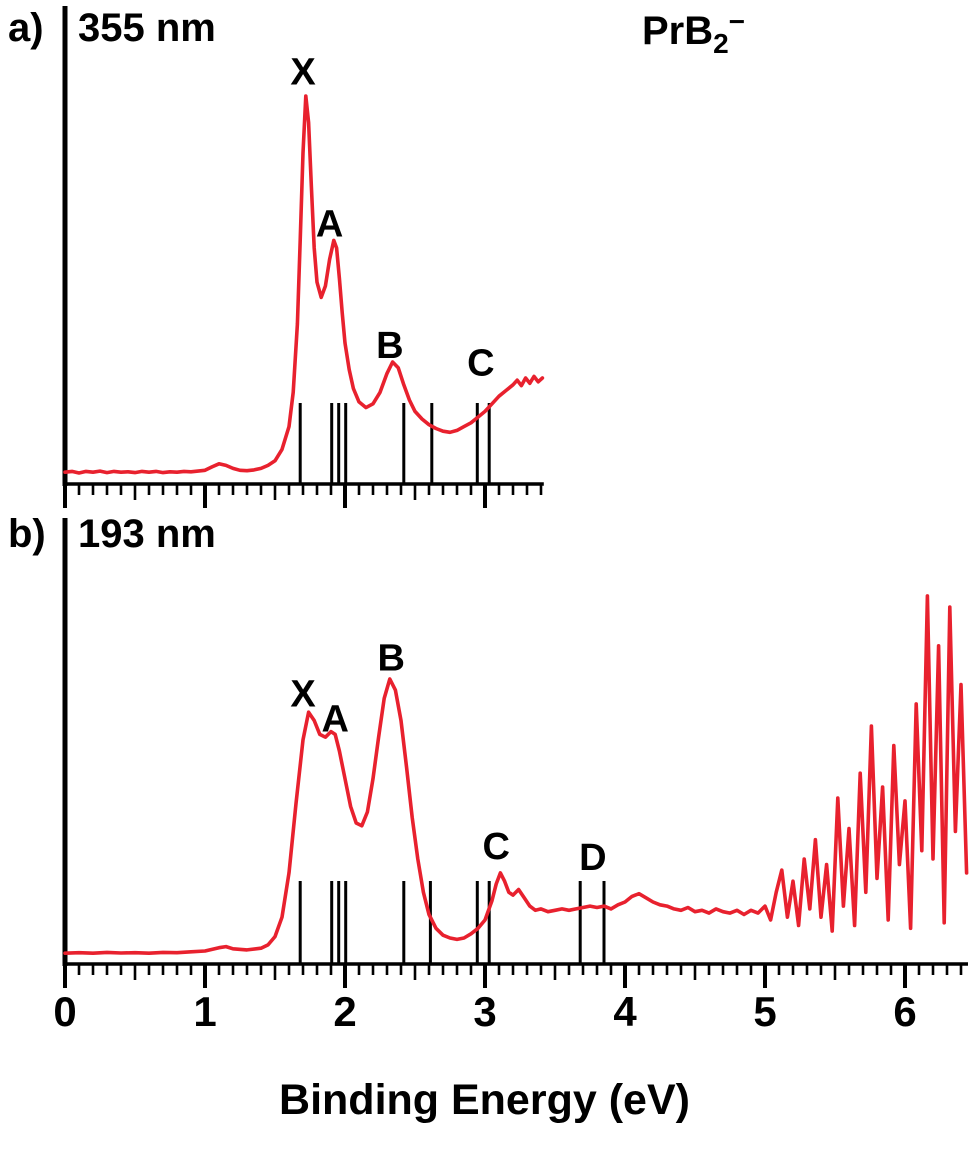 The height and width of the screenshot is (1150, 969). Describe the element at coordinates (737, 21) in the screenshot. I see `molecule-charge: −` at that location.